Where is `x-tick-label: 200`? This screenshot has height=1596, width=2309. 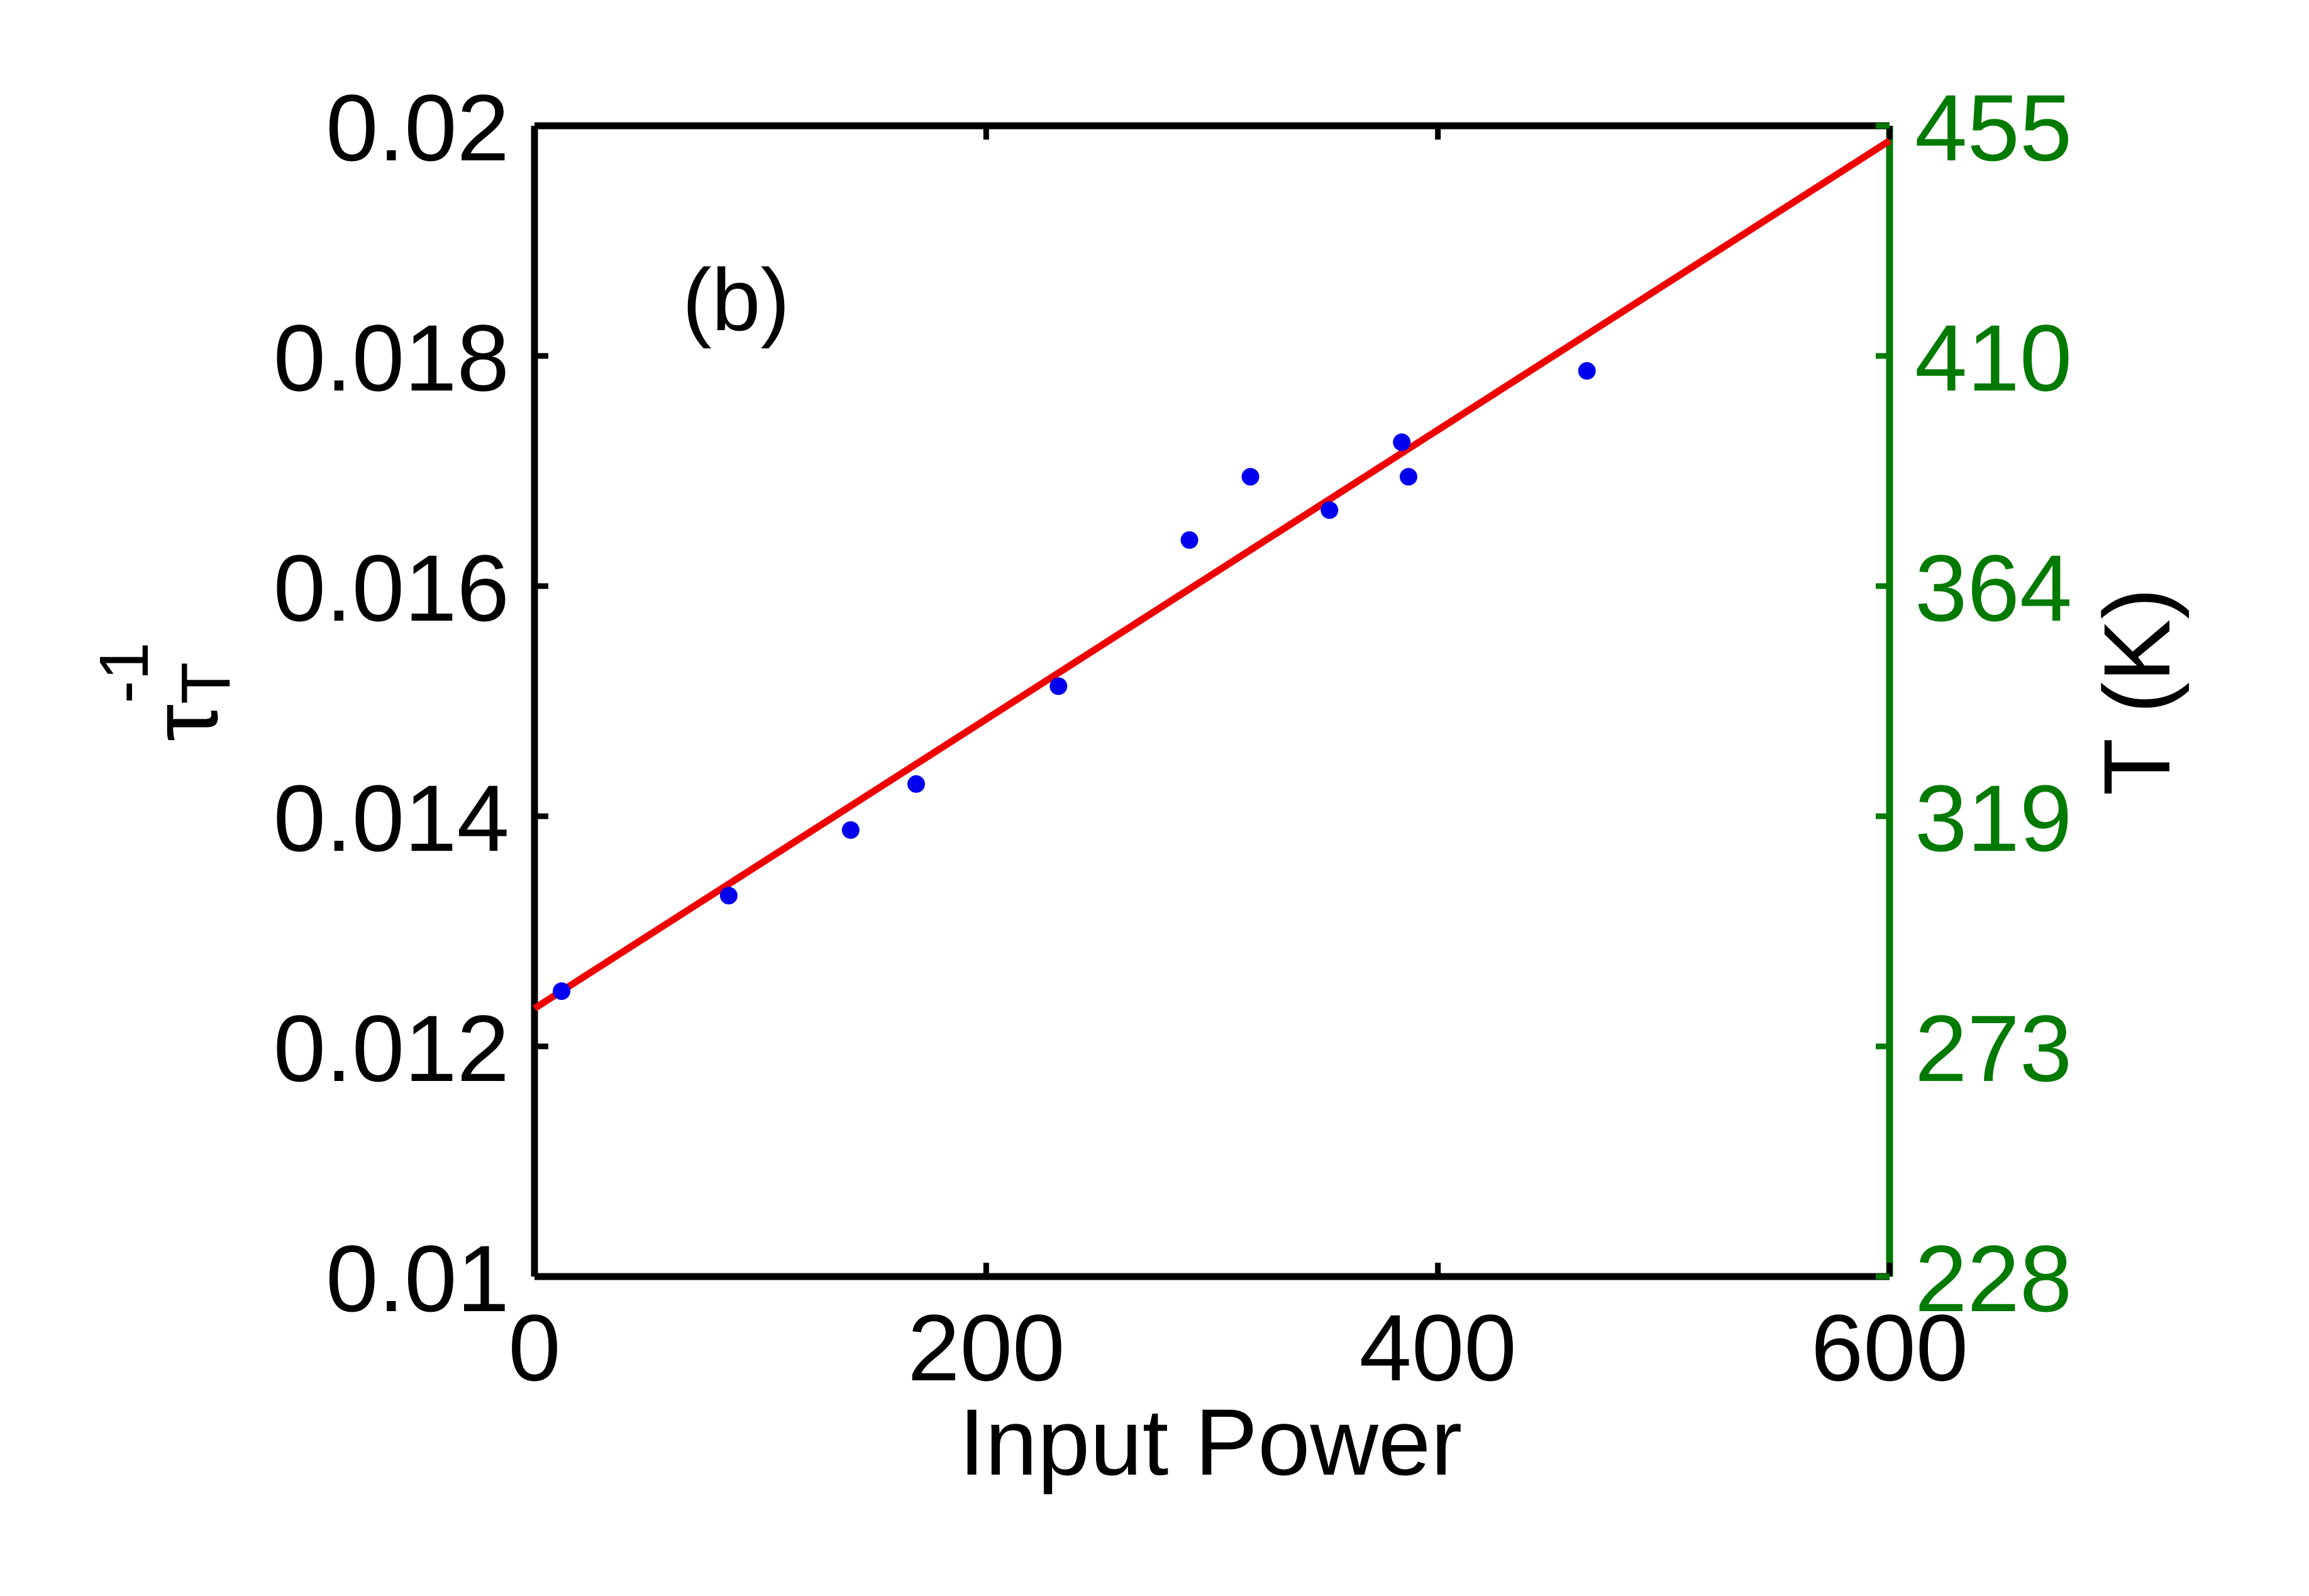
x-tick-label: 200 is located at coordinates (986, 1348).